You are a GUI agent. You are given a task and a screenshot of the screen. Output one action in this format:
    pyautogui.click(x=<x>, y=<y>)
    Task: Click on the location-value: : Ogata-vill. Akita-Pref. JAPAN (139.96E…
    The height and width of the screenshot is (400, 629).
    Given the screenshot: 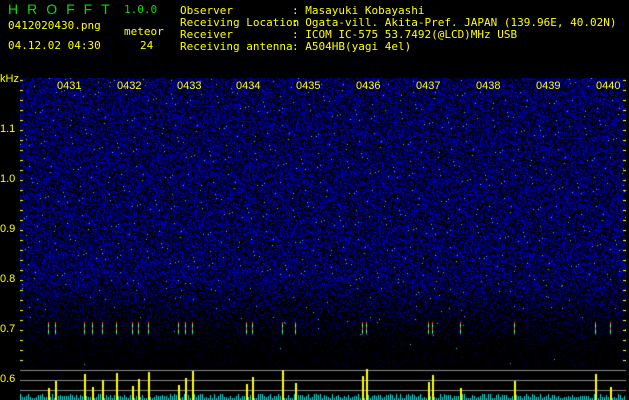 What is the action you would take?
    pyautogui.click(x=454, y=22)
    